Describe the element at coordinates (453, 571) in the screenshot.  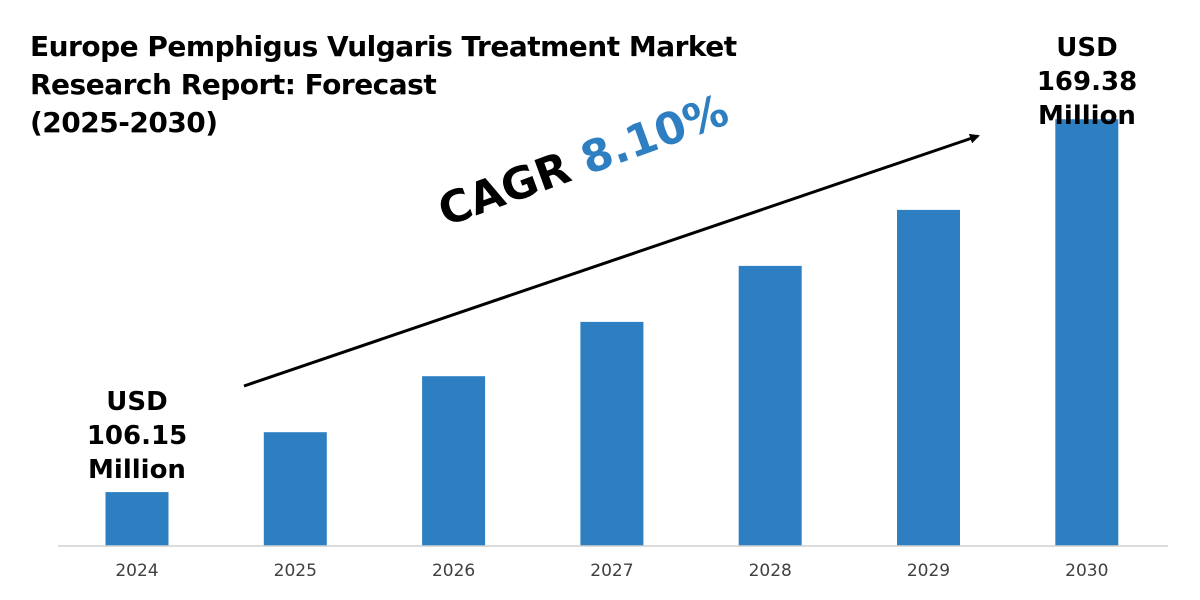
I see `x-tick-label-2026: 2026` at that location.